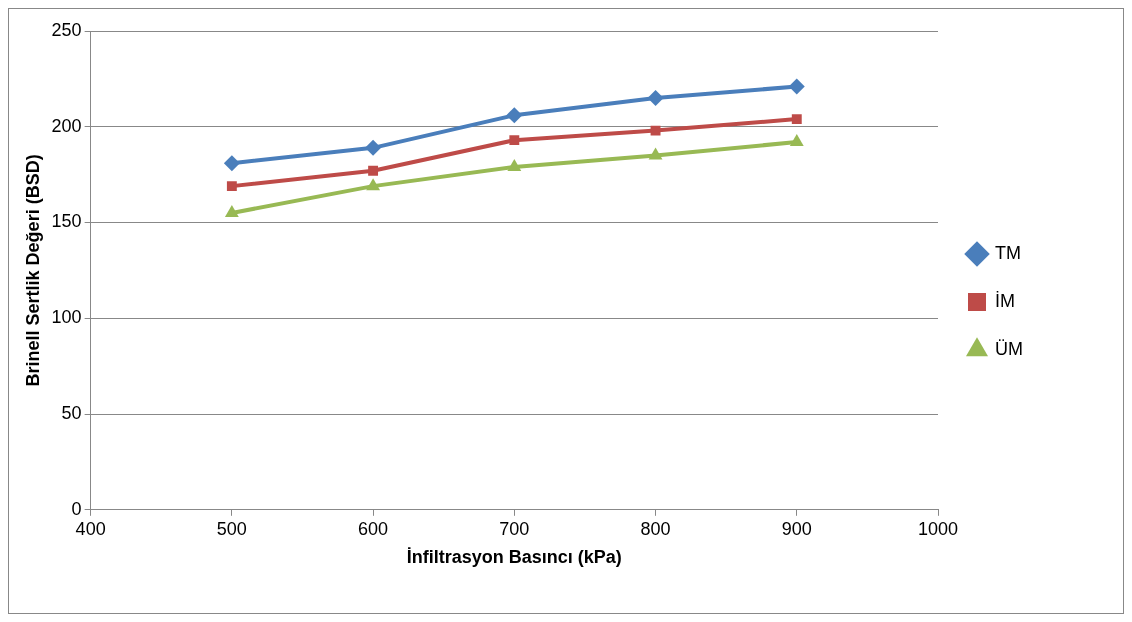 This screenshot has height=622, width=1132. Describe the element at coordinates (66, 29) in the screenshot. I see `y-tick-label: 250` at that location.